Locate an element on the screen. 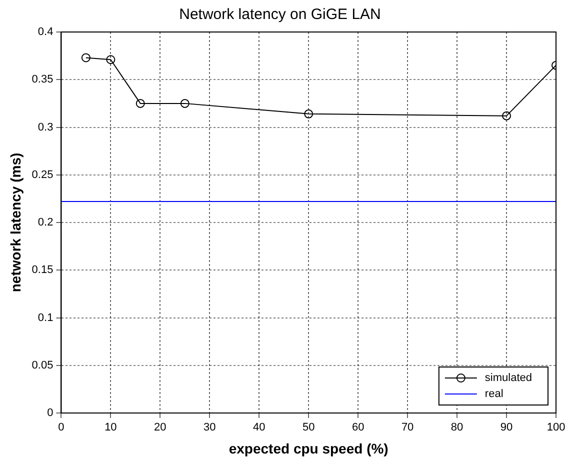 Image resolution: width=574 pixels, height=464 pixels. x-tick-label: 40 is located at coordinates (259, 428).